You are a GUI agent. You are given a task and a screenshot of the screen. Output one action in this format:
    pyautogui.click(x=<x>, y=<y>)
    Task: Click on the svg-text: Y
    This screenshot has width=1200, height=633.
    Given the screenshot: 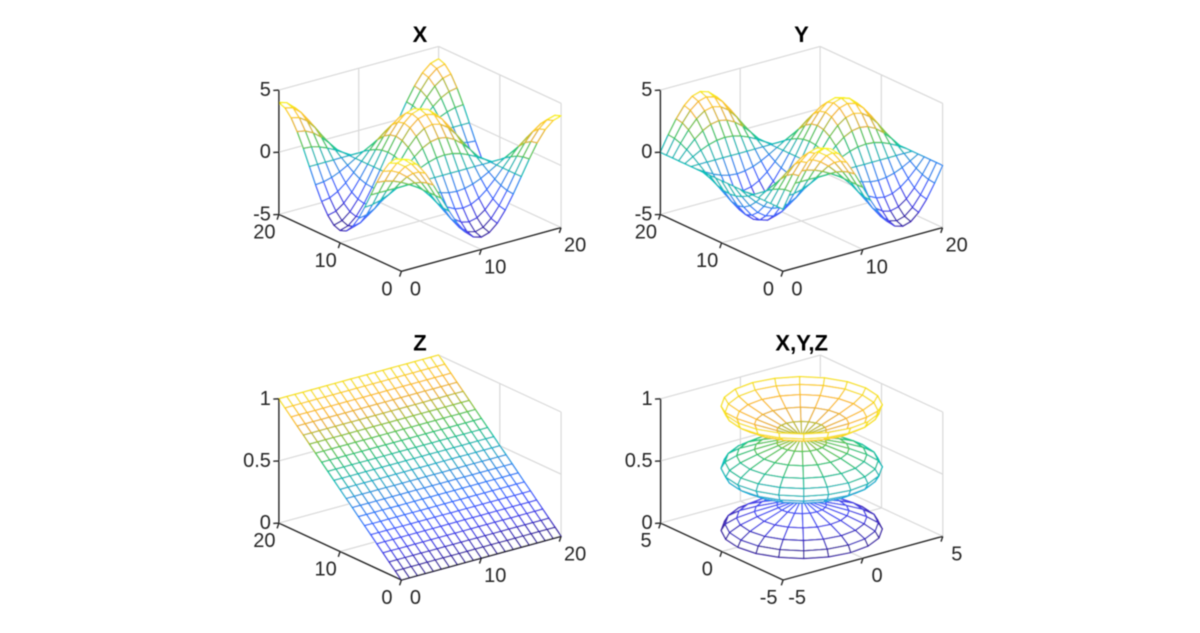 What is the action you would take?
    pyautogui.click(x=801, y=34)
    